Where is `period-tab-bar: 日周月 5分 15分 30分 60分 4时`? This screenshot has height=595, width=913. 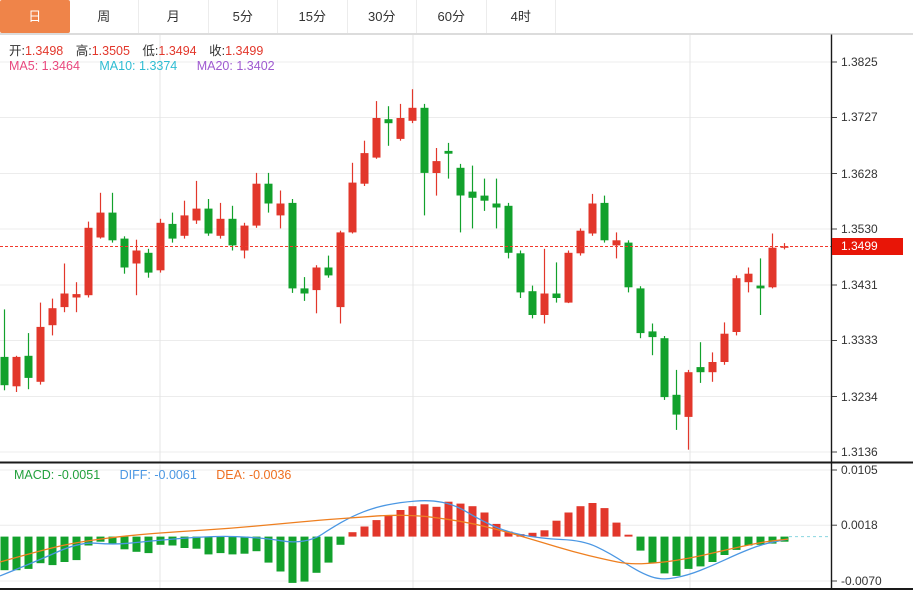 period-tab-bar: 日周月 5分 15分 30分 60分 4时 is located at coordinates (456, 17).